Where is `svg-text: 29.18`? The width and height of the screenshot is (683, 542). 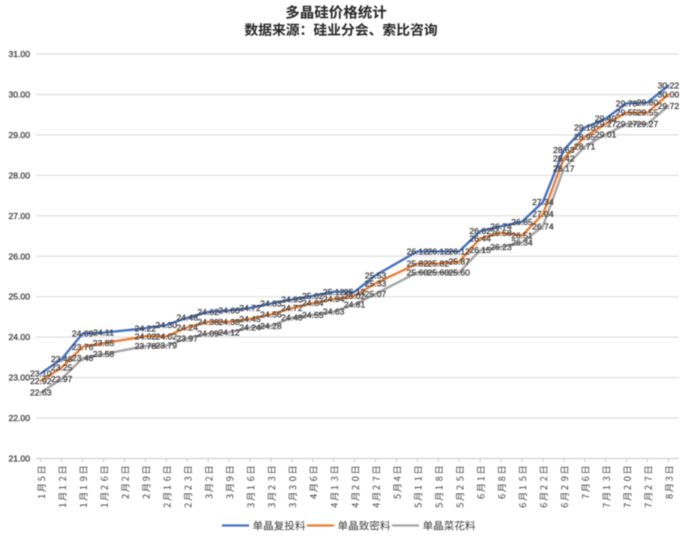 svg-text: 29.18 is located at coordinates (585, 128).